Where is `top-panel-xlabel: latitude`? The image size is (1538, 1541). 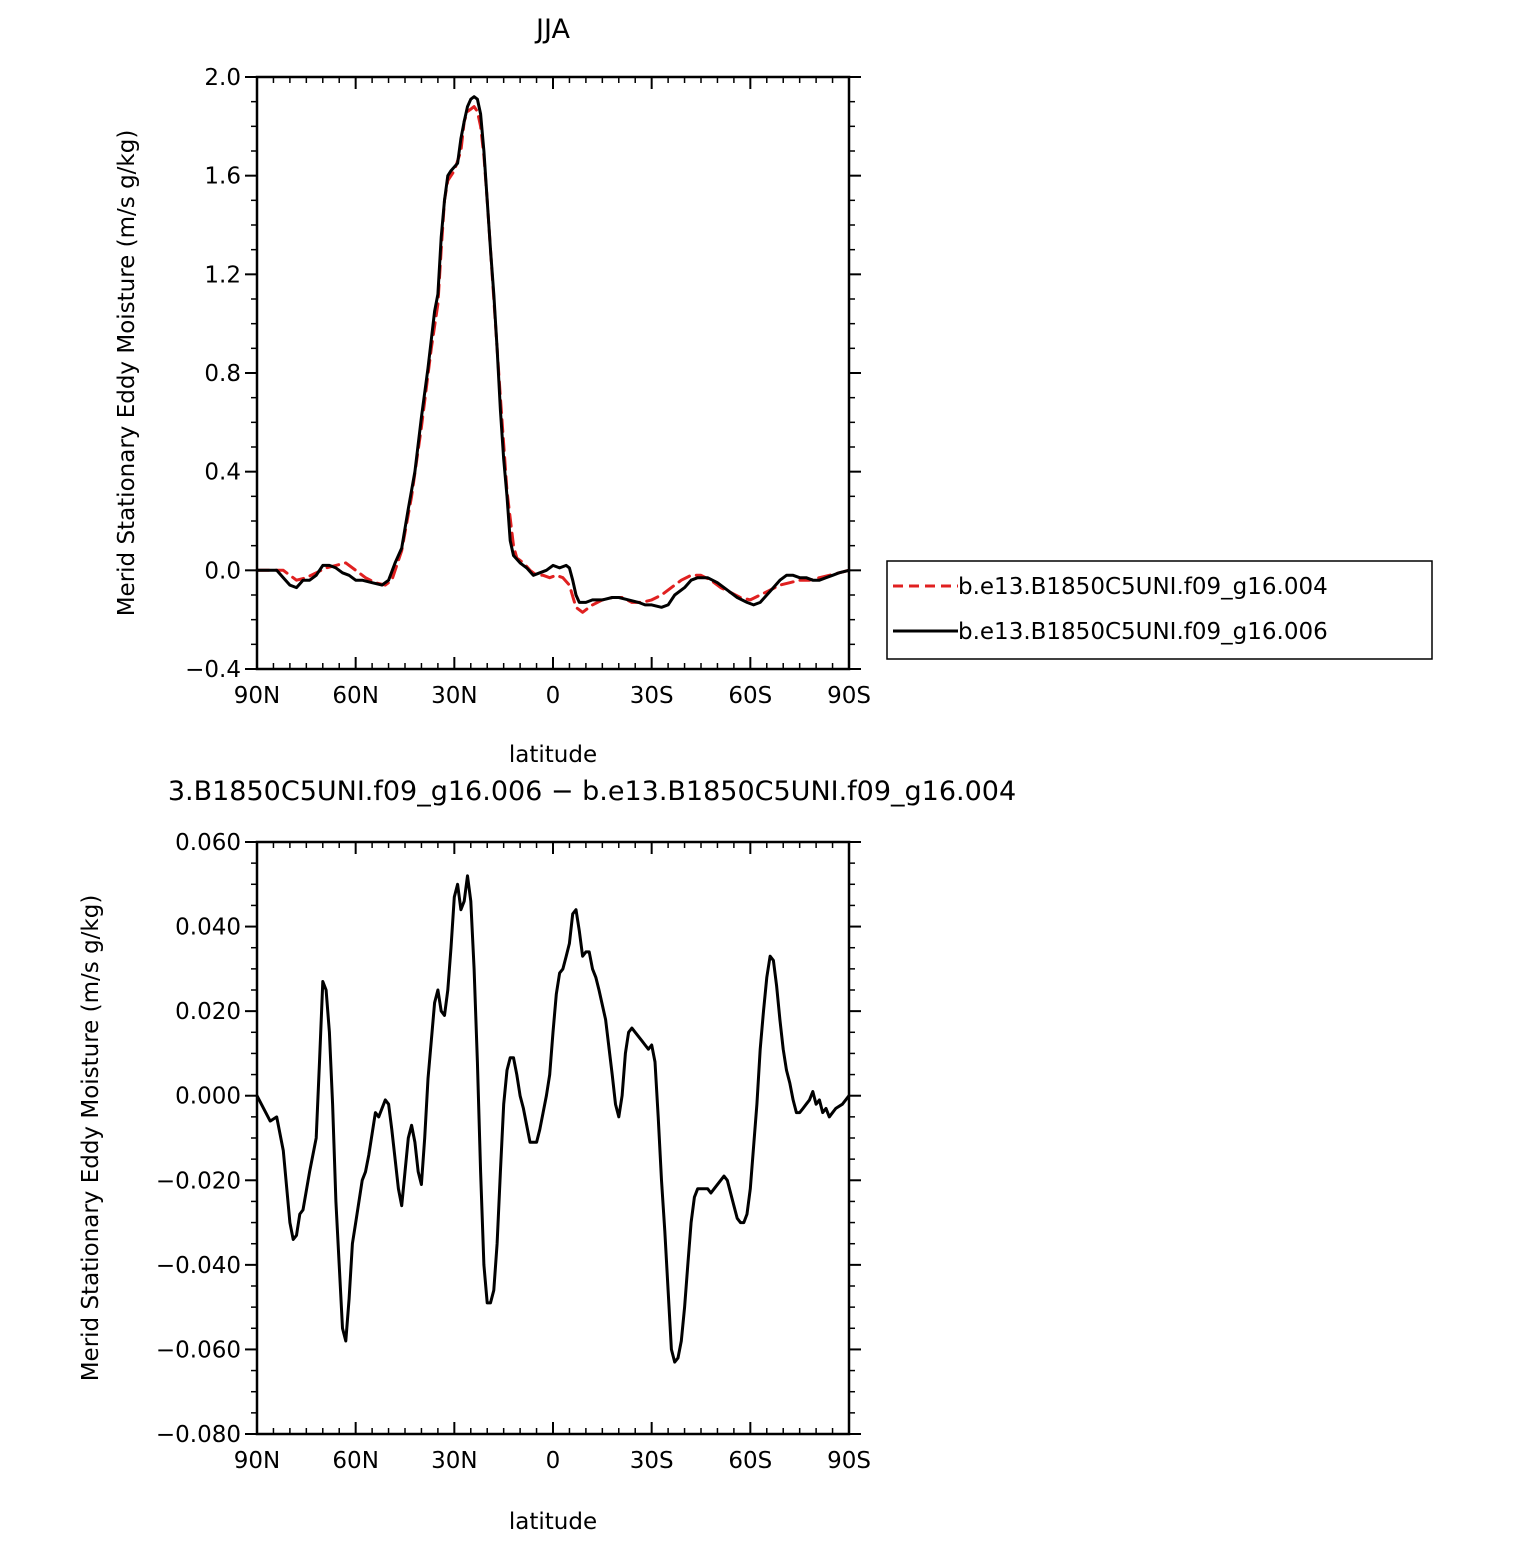
top-panel-xlabel: latitude is located at coordinates (553, 755).